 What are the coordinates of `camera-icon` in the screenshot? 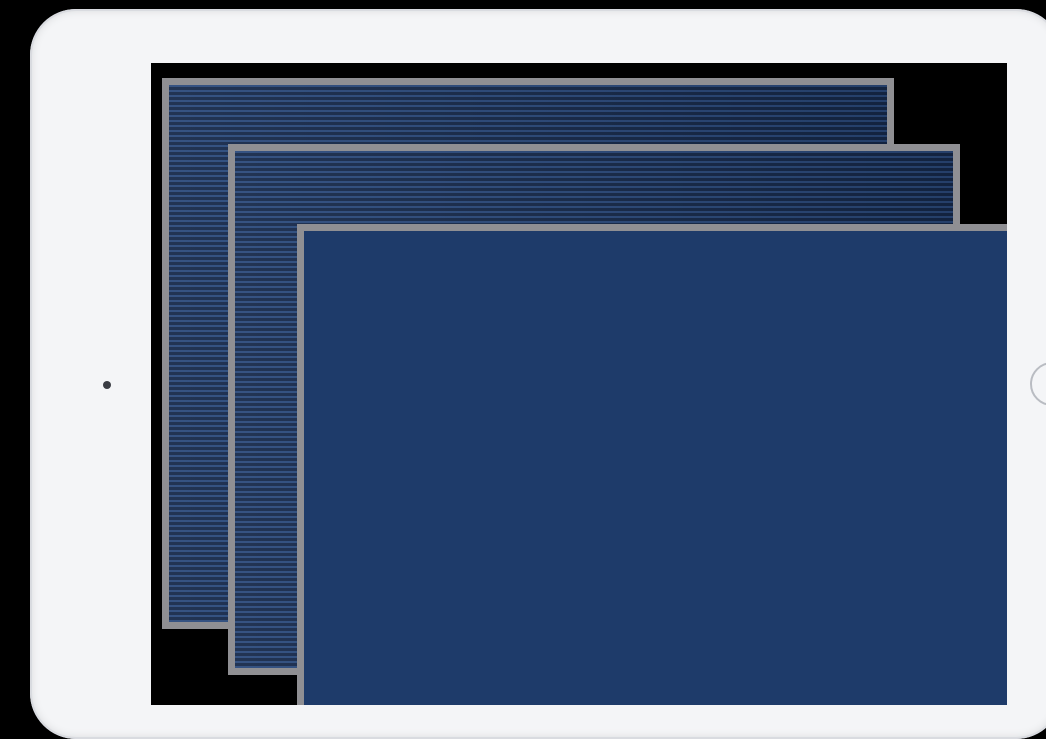 It's located at (107, 385).